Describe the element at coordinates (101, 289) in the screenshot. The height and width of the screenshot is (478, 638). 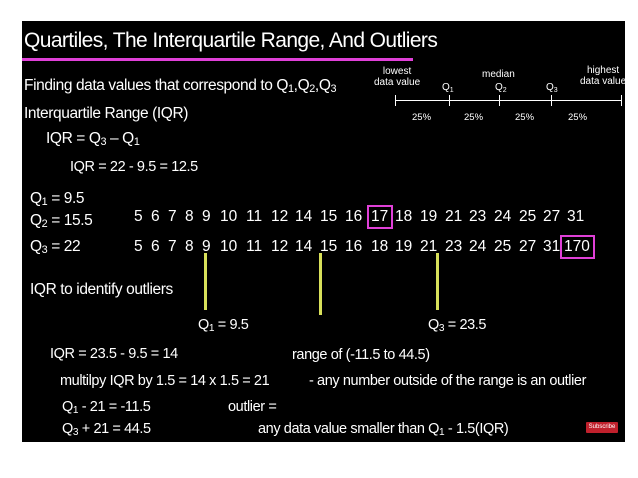
I see `identify-outliers-heading: IQR to identify outliers` at that location.